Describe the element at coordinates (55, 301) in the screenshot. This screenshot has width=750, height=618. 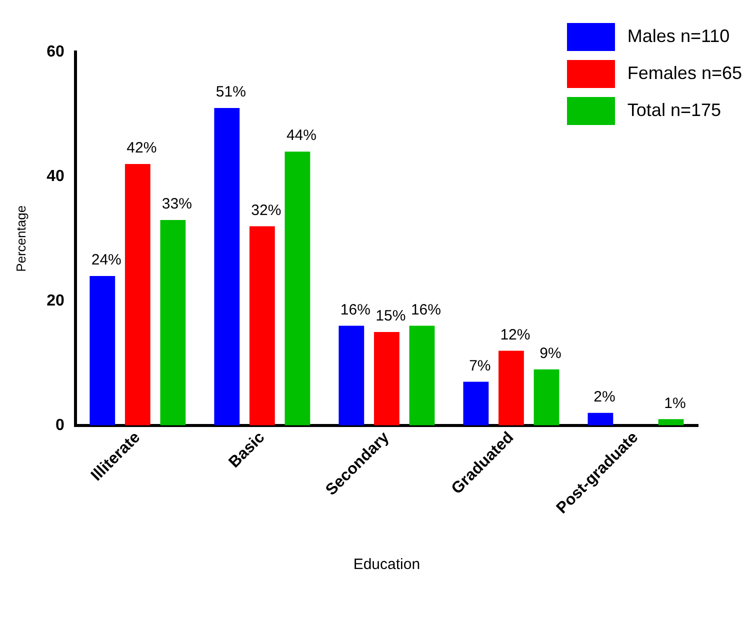
I see `y-tick-label: 20` at that location.